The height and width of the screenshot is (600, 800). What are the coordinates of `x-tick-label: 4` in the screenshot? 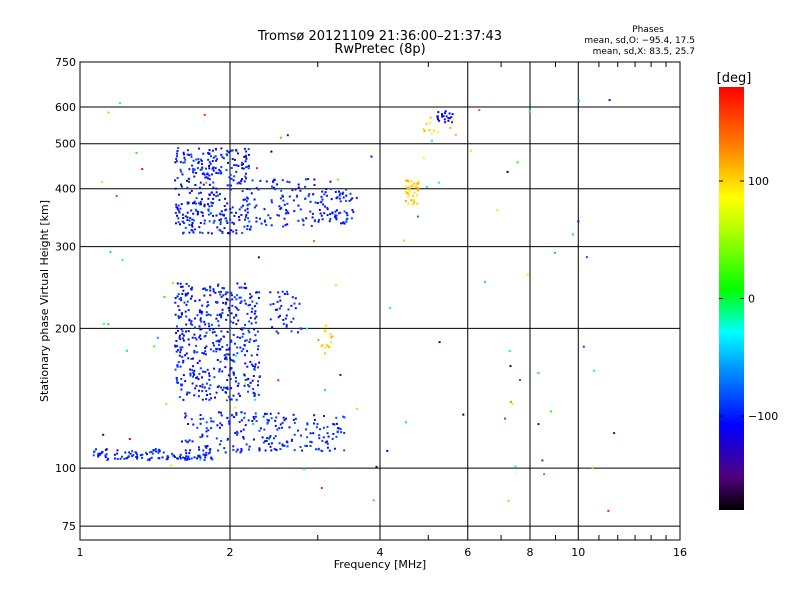 It's located at (380, 552).